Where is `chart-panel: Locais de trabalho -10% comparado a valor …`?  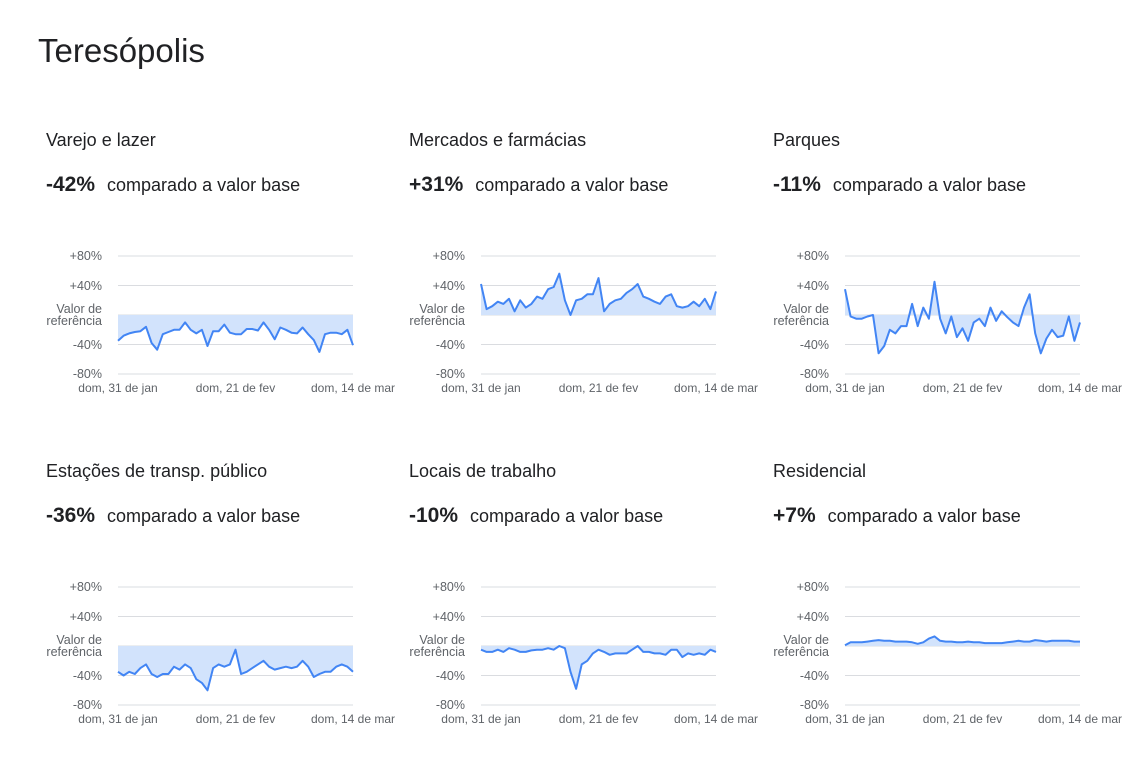
chart-panel: Locais de trabalho -10% comparado a valor … is located at coordinates (589, 609).